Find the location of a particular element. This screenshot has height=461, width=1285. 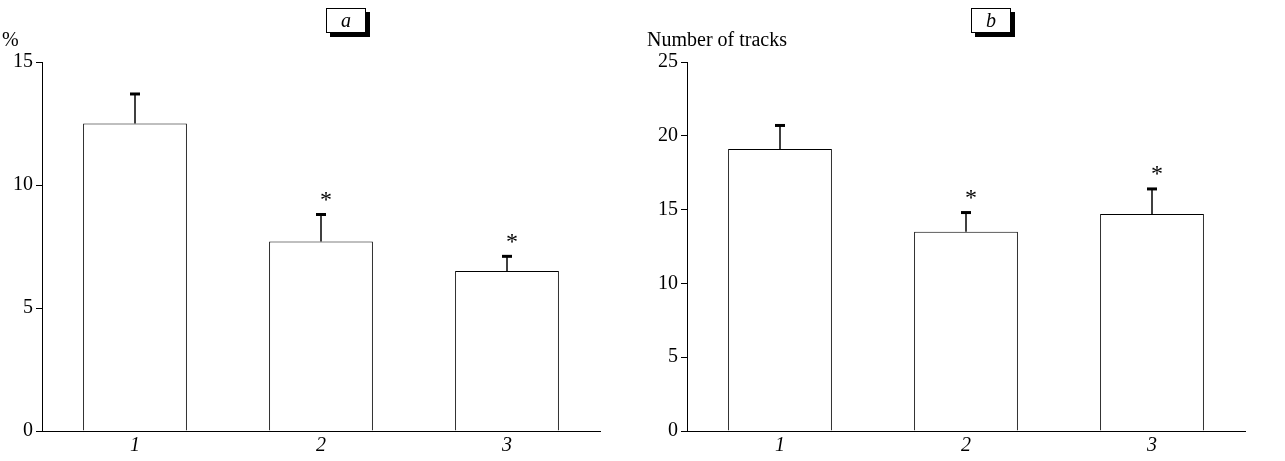

y-axis-title: Number of tracks is located at coordinates (717, 39).